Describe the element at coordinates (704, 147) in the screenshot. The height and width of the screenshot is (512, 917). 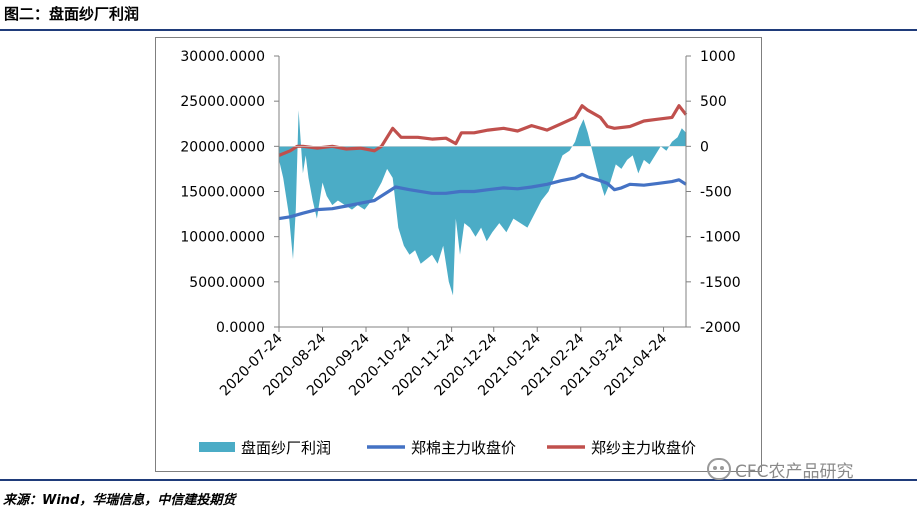
I see `right-tick-label: 0` at that location.